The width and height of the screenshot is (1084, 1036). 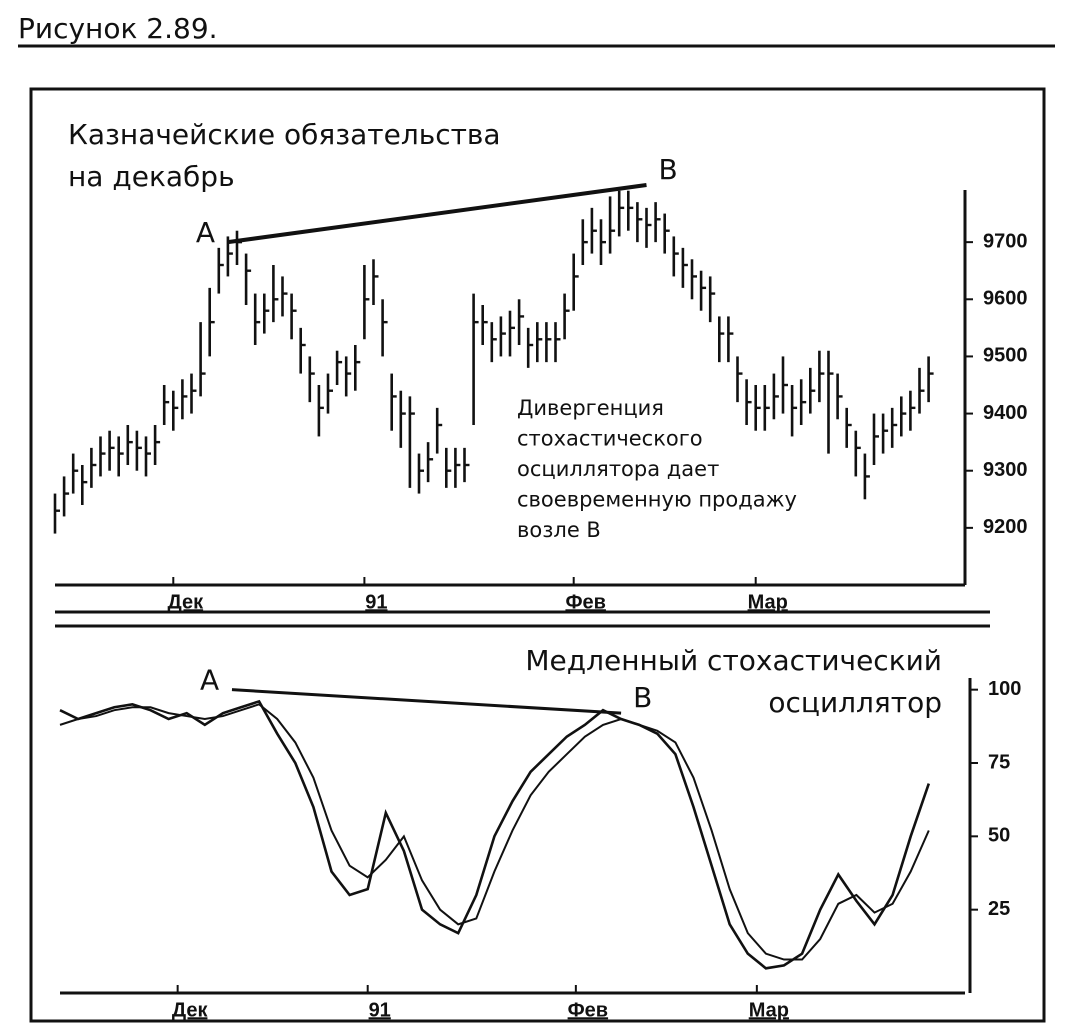 I want to click on chart-title: Казначейские обязательства, so click(x=284, y=134).